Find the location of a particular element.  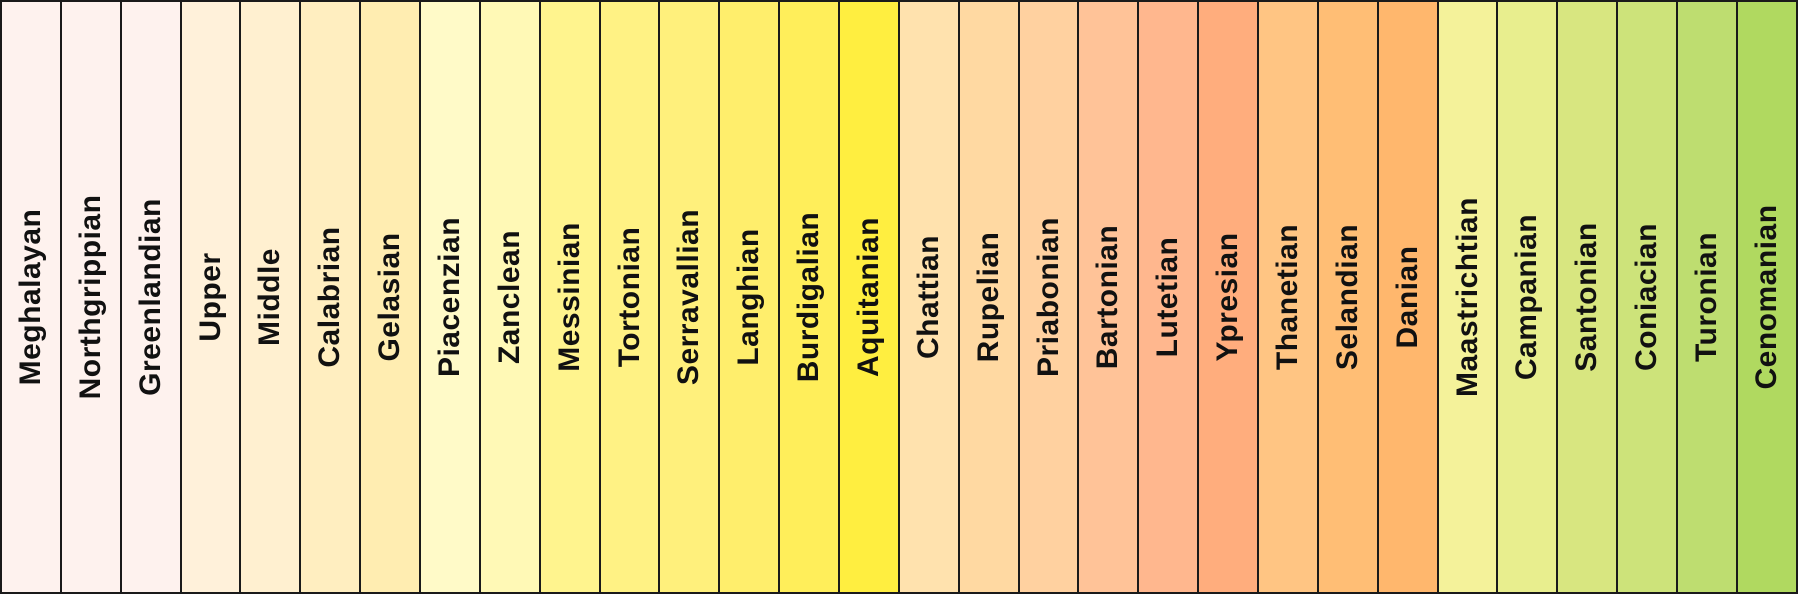

stage-column: Turonian is located at coordinates (1708, 297).